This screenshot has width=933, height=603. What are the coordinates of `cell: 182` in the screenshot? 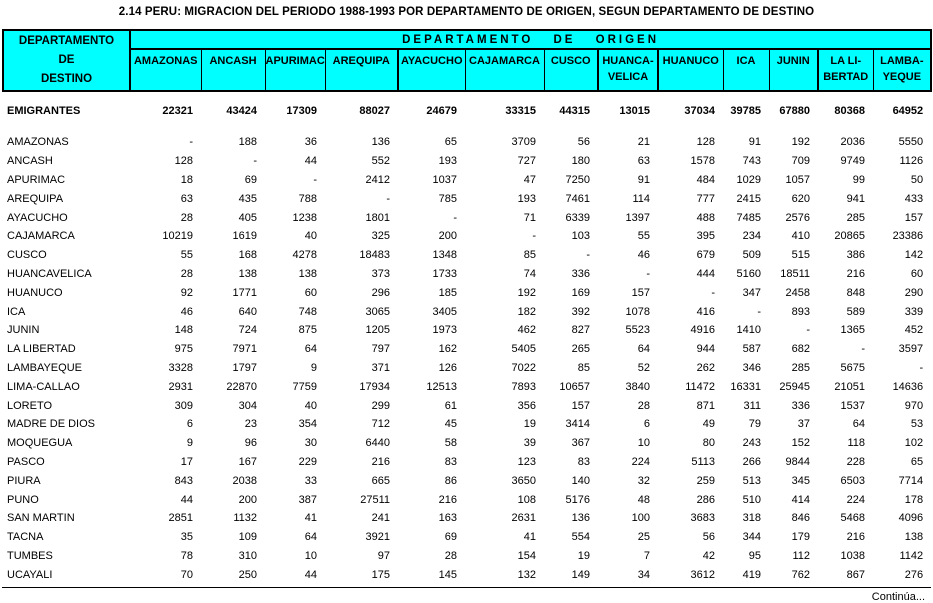 It's located at (526, 311).